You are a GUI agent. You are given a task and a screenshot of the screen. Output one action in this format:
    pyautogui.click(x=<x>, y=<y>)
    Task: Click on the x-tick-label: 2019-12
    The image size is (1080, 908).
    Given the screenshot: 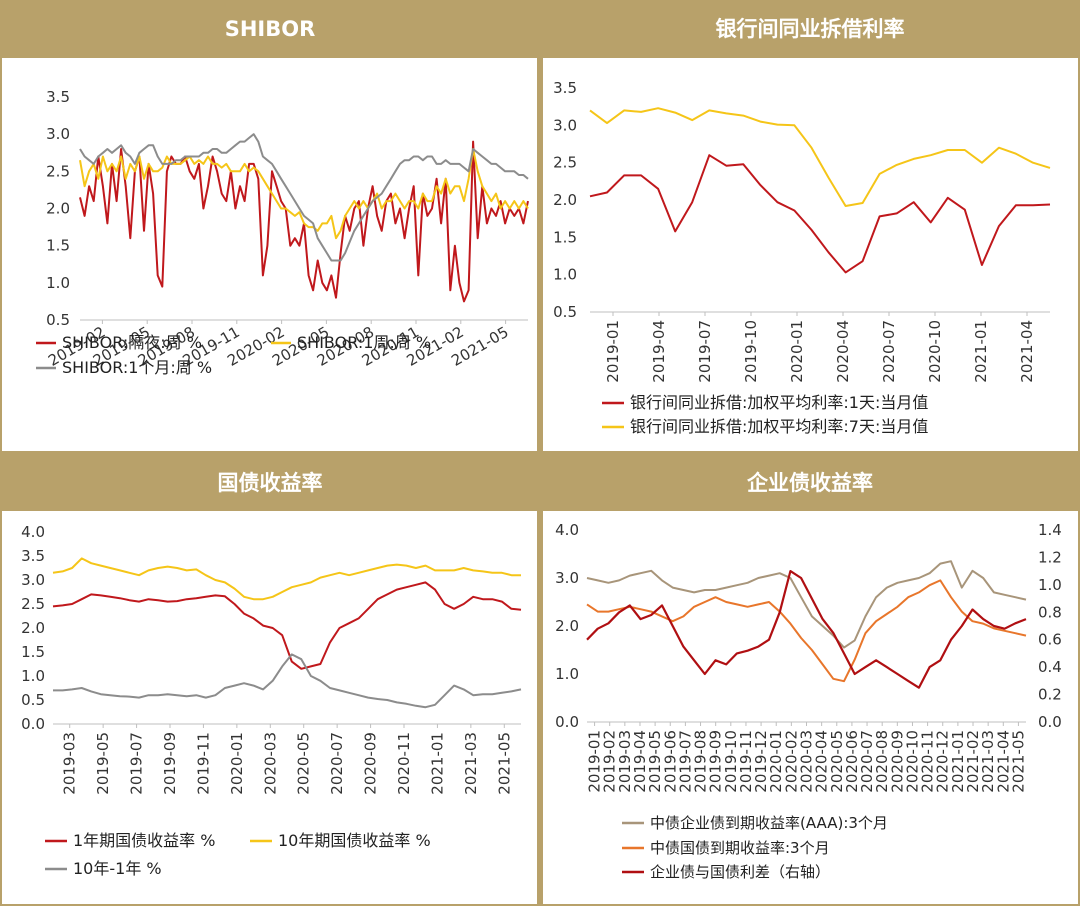 What is the action you would take?
    pyautogui.click(x=761, y=761)
    